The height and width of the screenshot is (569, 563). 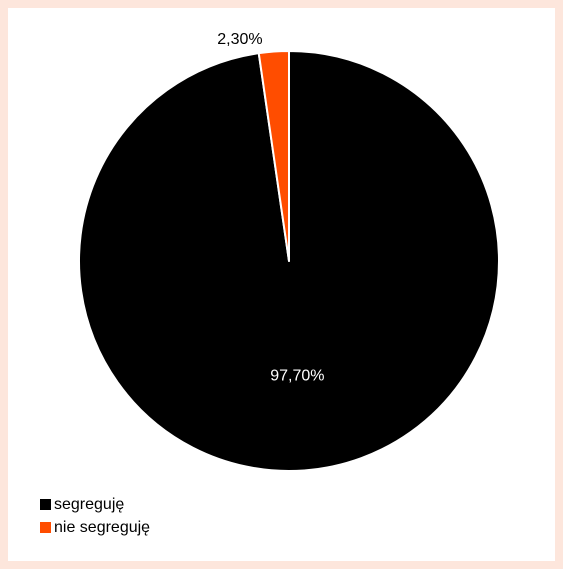 I want to click on pie-data-label-0: 97,70%, so click(x=297, y=375).